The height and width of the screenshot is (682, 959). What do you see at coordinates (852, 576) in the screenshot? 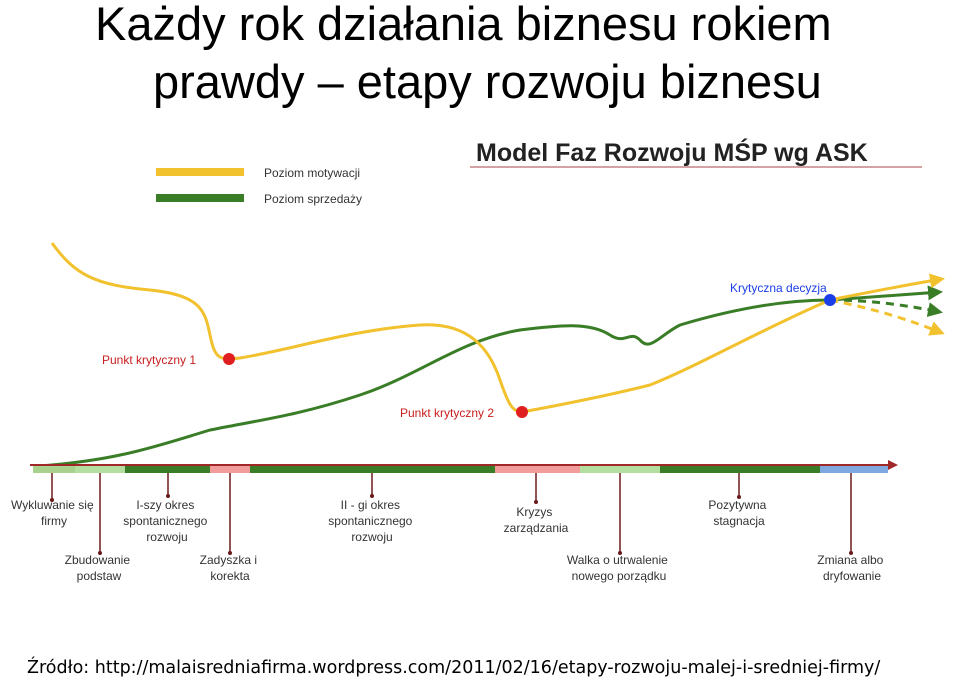
I see `stage-label-change-or-drift-line-2: dryfowanie` at bounding box center [852, 576].